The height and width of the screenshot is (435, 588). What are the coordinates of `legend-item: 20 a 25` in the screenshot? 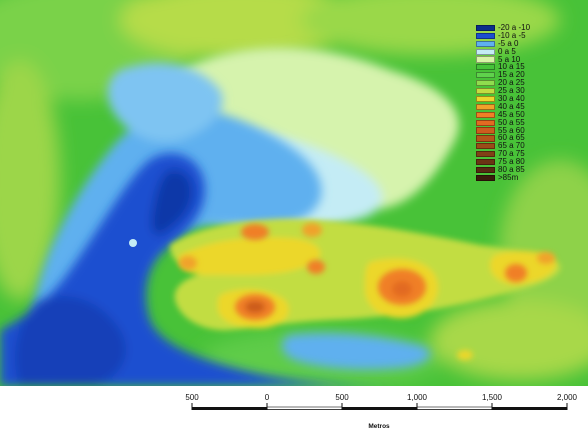 It's located at (526, 83).